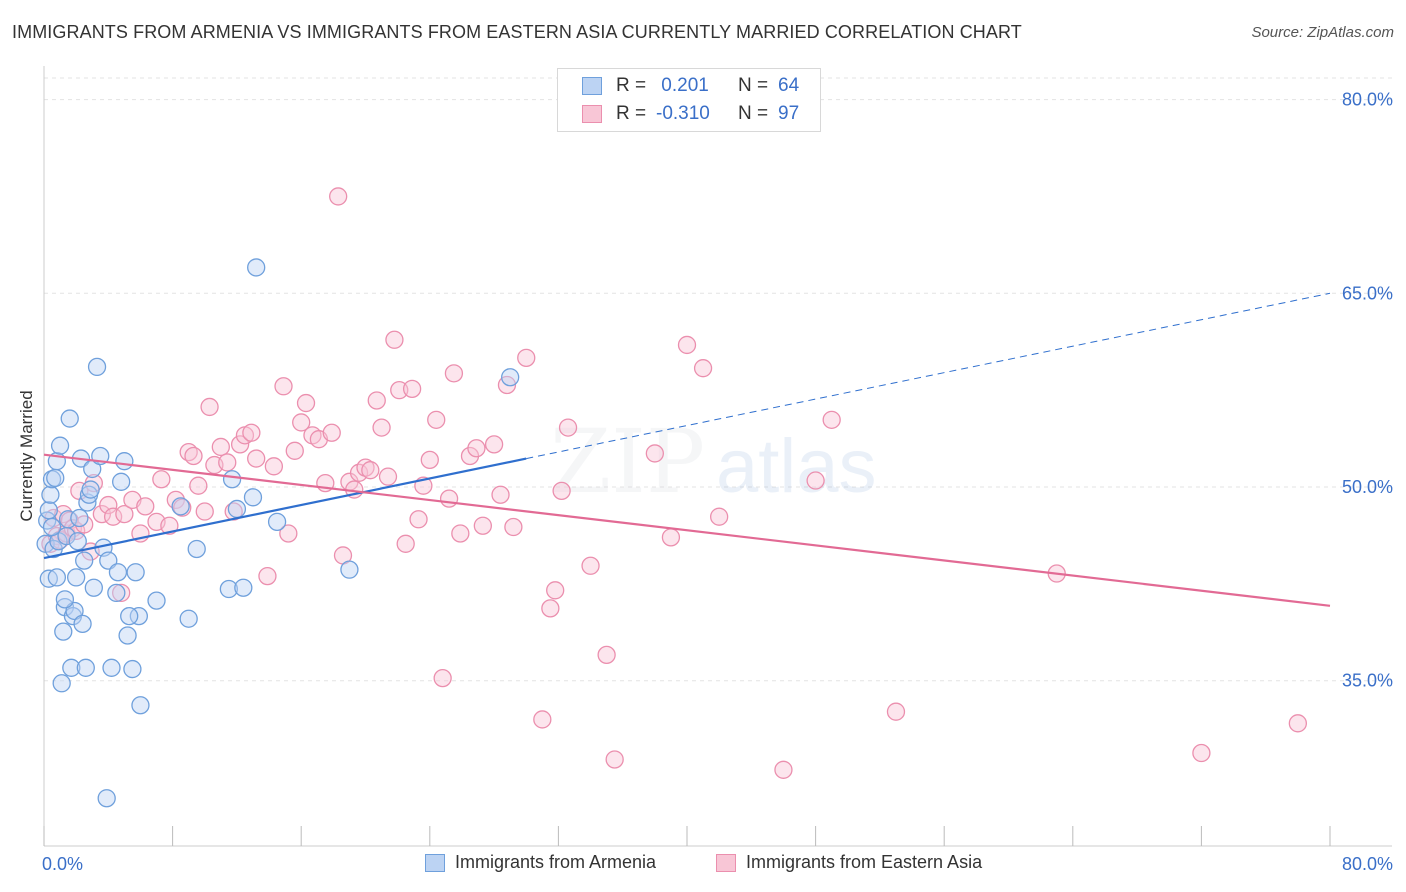 This screenshot has height=892, width=1406. What do you see at coordinates (690, 114) in the screenshot?
I see `legend-row-eastern-asia: R = -0.310 N = 97` at bounding box center [690, 114].